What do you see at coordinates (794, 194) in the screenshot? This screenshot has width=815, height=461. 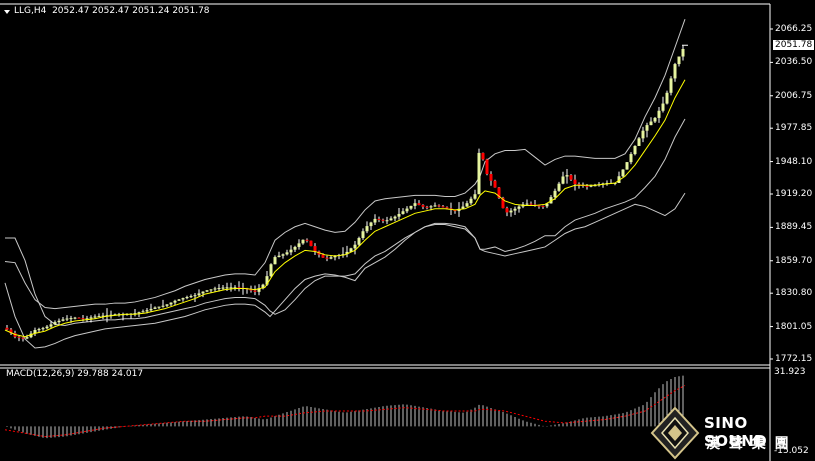 I see `price-tick-label: 1919.20` at bounding box center [794, 194].